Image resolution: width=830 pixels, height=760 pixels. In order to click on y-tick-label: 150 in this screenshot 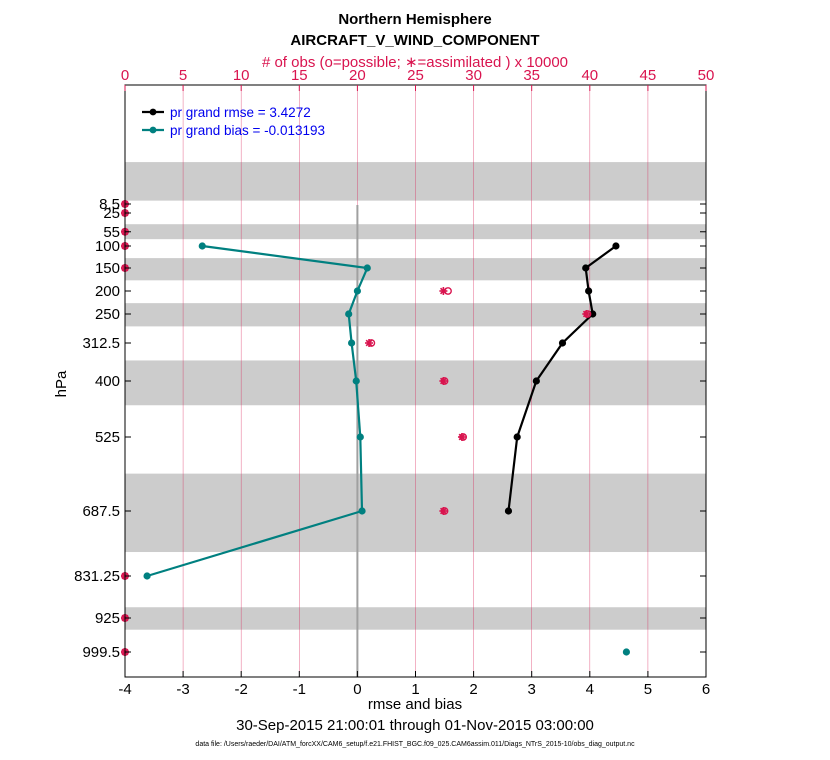, I will do `click(107, 268)`.